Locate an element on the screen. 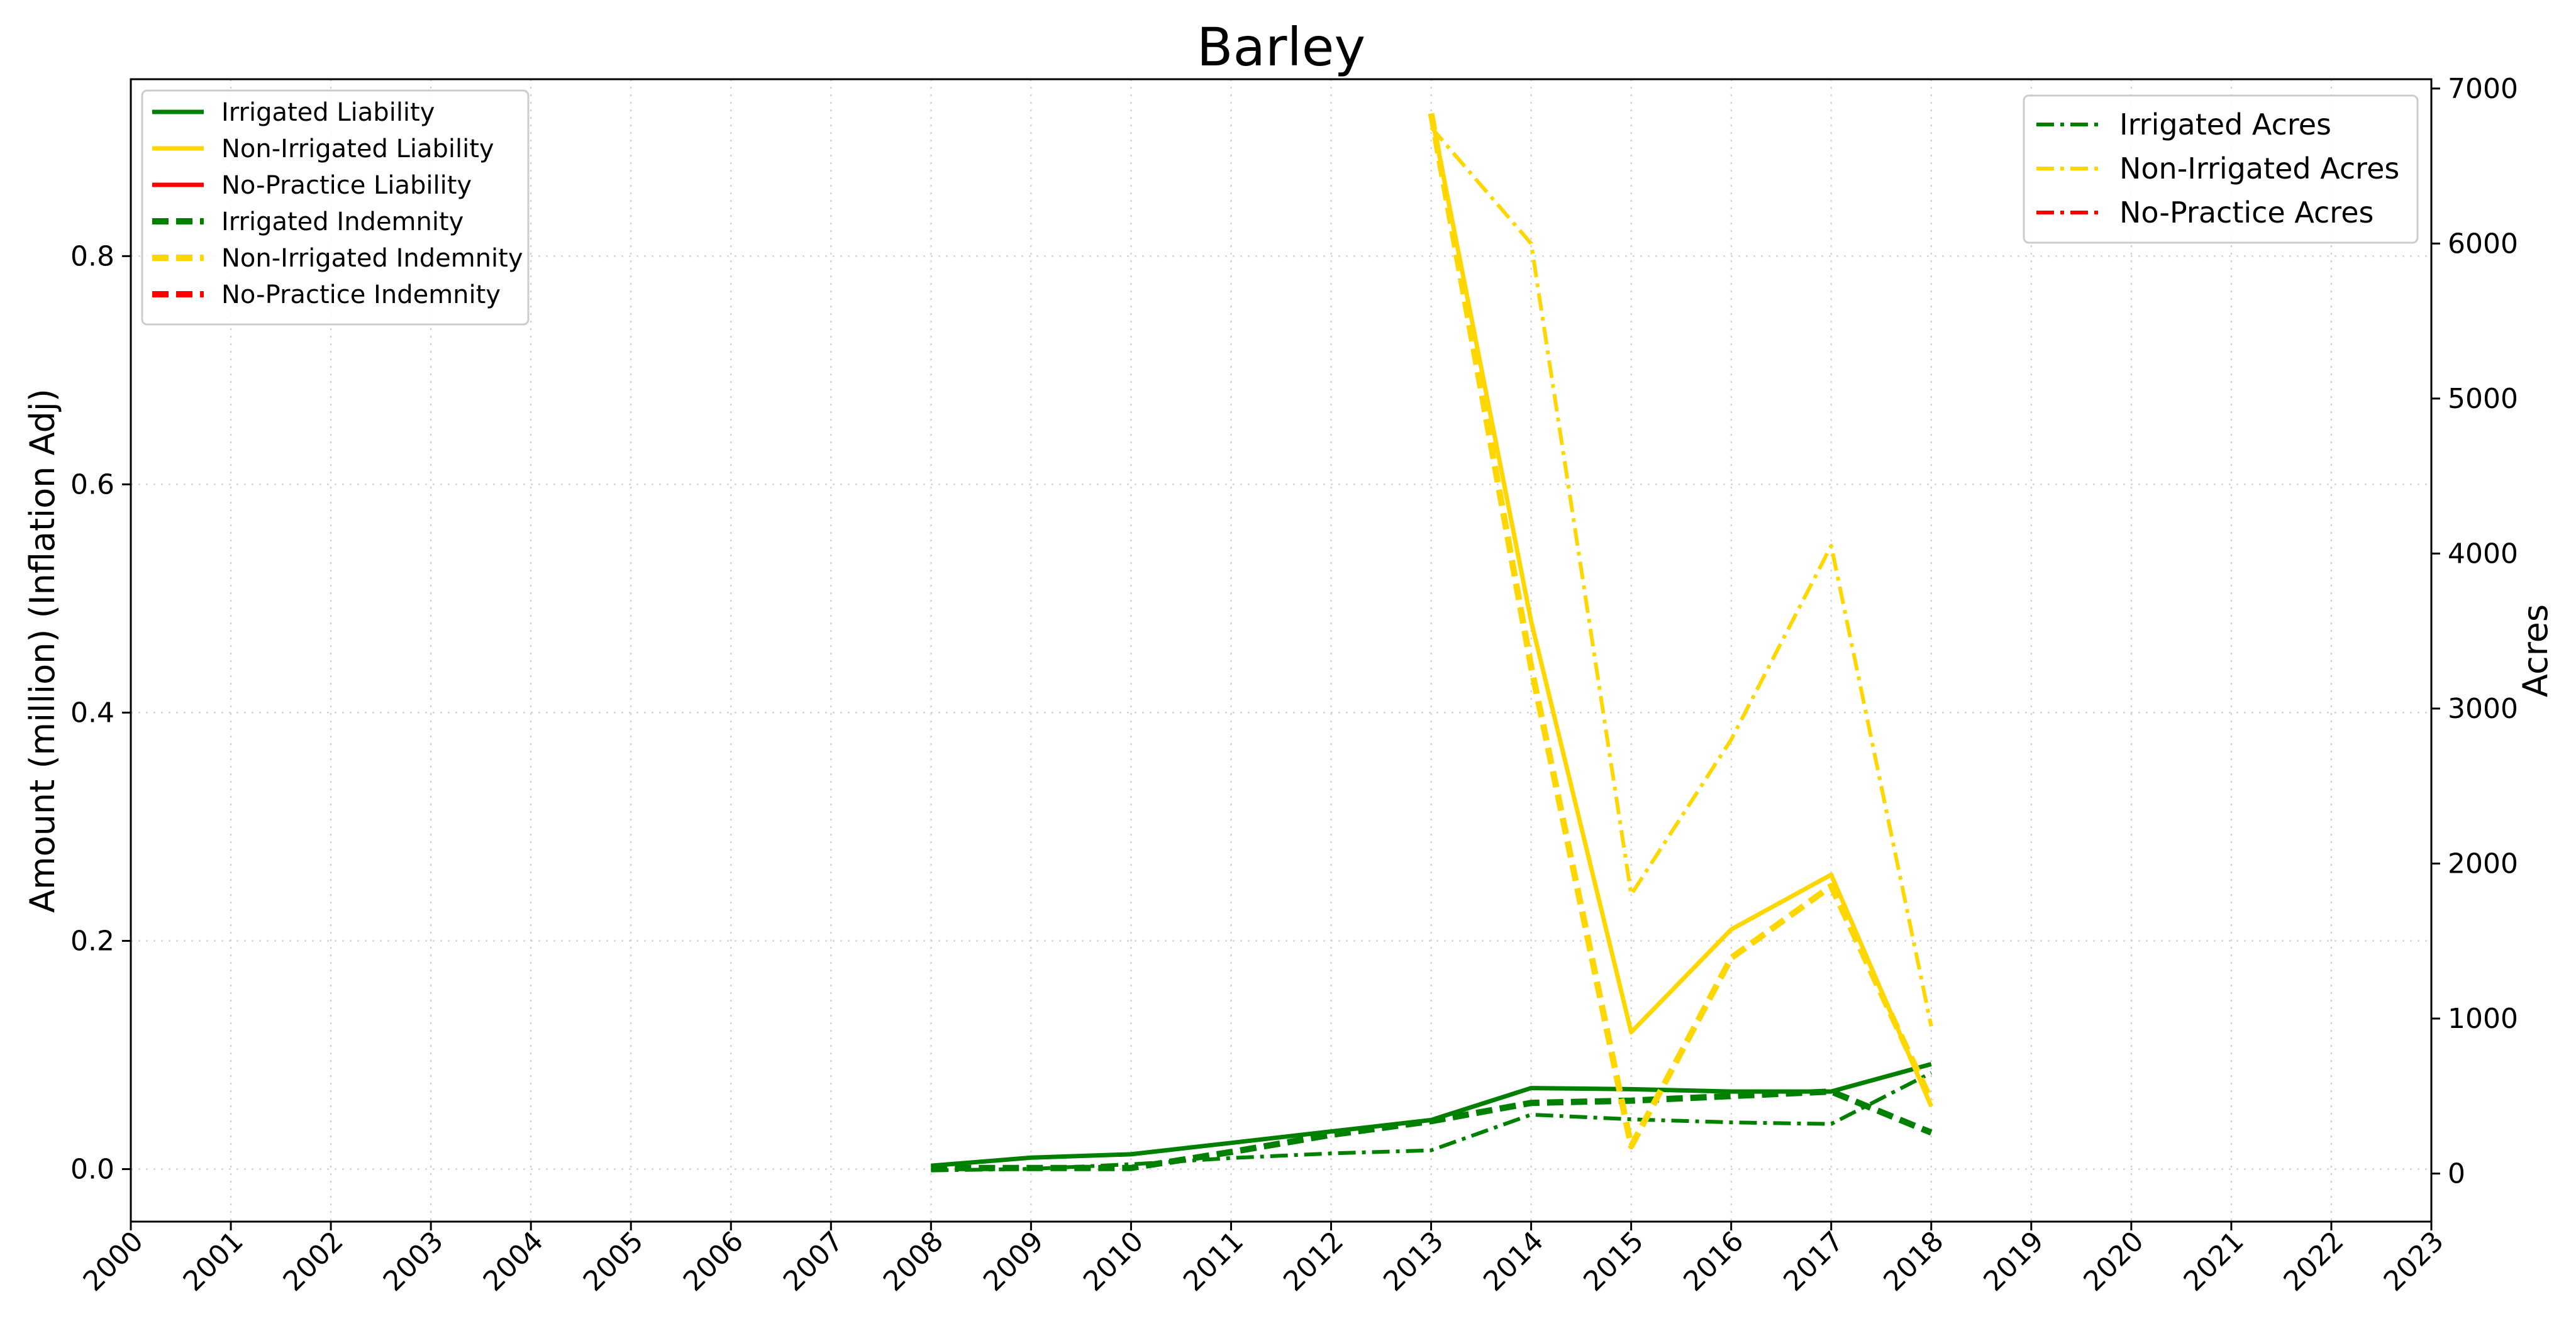 The width and height of the screenshot is (2576, 1331). y-axis-left-title: Amount (million) (Inflation Adj) is located at coordinates (42, 651).